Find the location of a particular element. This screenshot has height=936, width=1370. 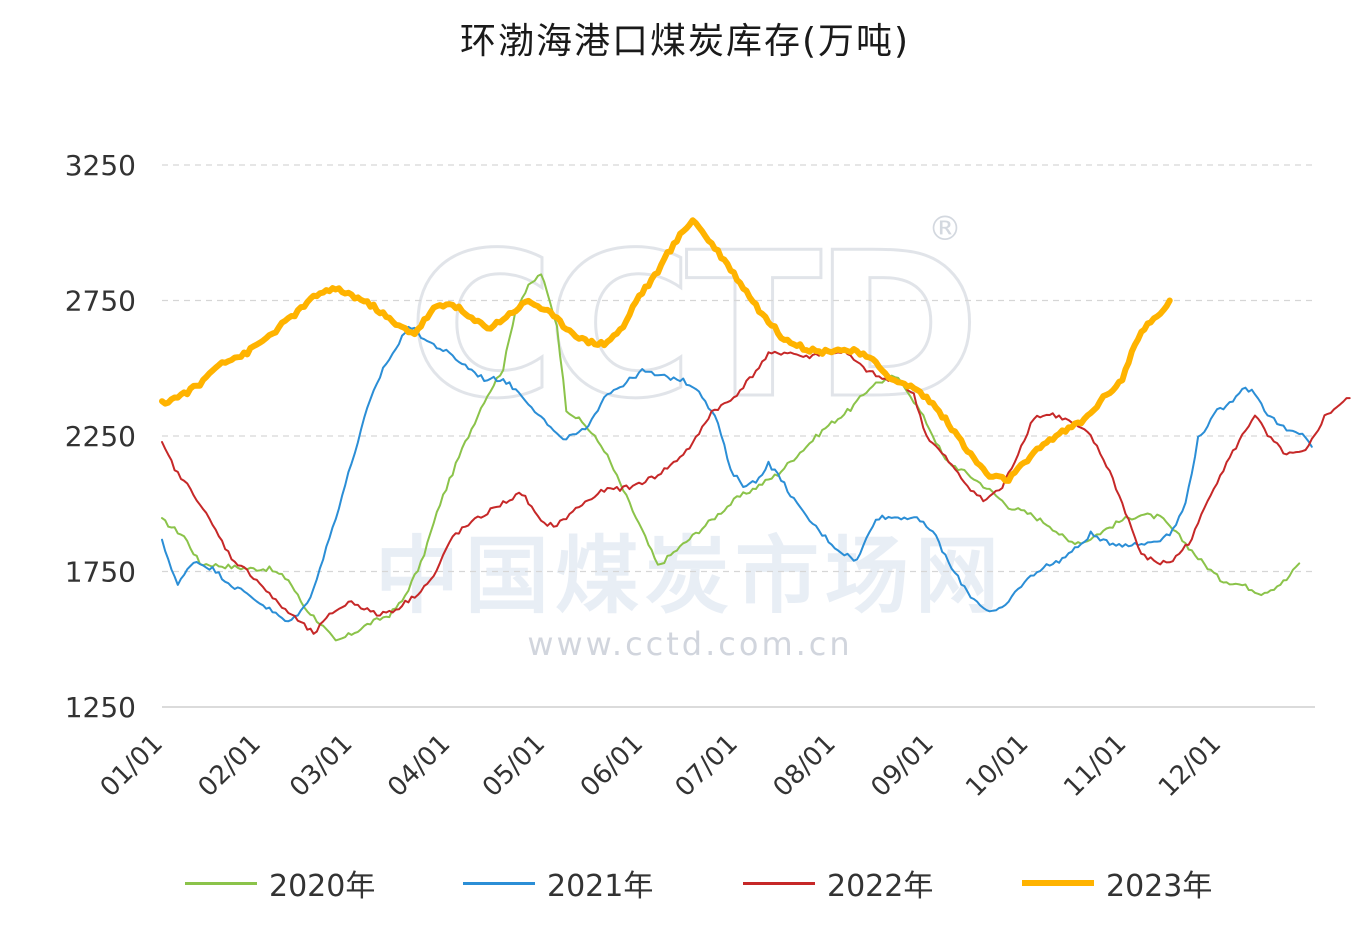

watermark-name: 中国煤炭市场网 is located at coordinates (690, 576).